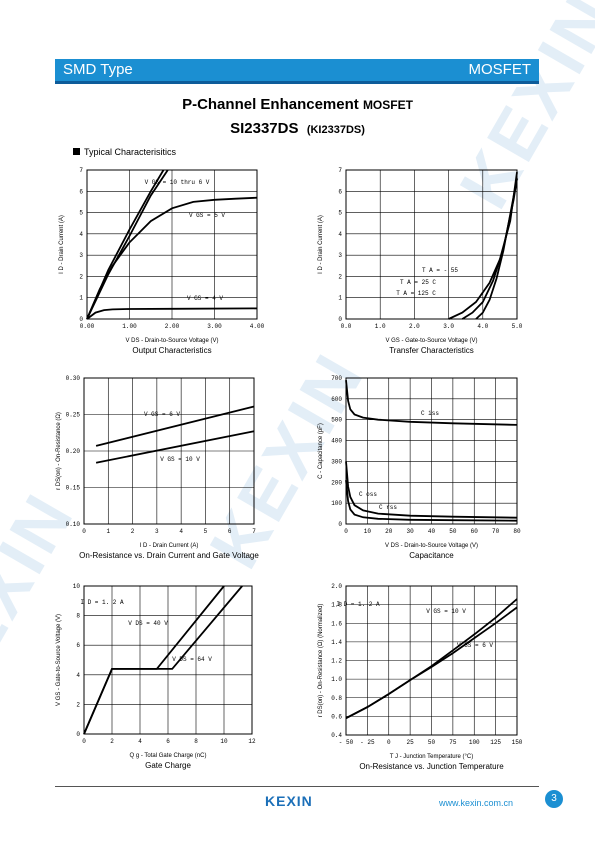 Image resolution: width=595 pixels, height=842 pixels. What do you see at coordinates (180, 459) in the screenshot?
I see `curve-annotation: V GS = 10 V` at bounding box center [180, 459].